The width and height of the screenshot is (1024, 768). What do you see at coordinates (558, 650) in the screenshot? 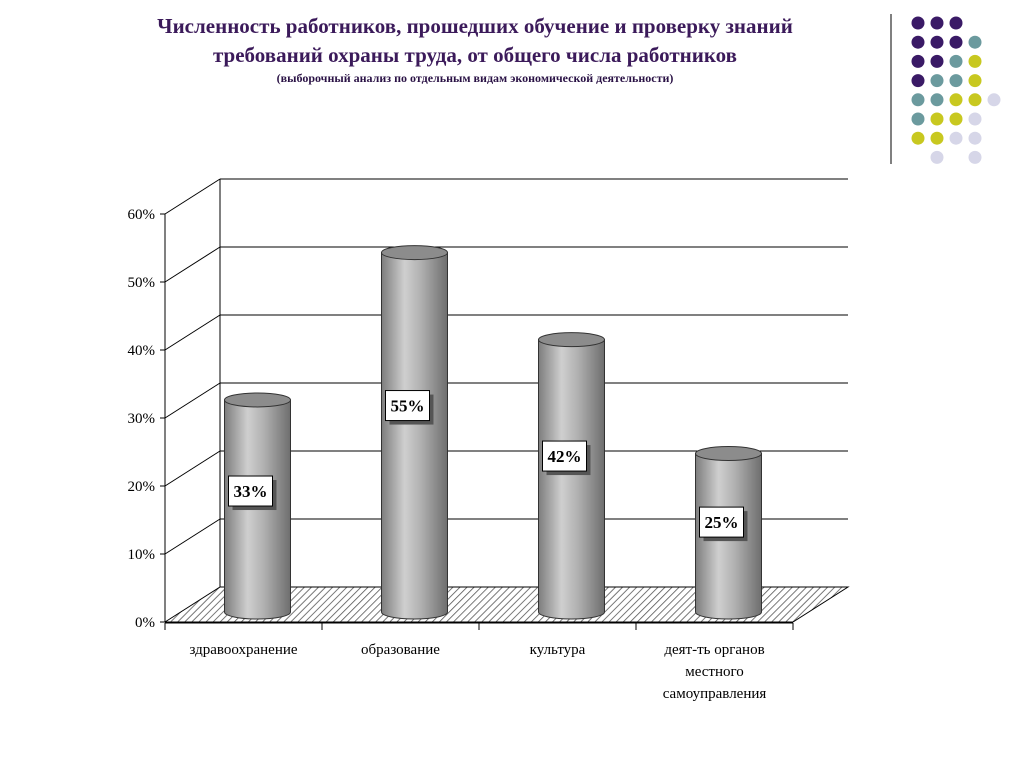
I see `x-tick-label: культура` at bounding box center [558, 650].